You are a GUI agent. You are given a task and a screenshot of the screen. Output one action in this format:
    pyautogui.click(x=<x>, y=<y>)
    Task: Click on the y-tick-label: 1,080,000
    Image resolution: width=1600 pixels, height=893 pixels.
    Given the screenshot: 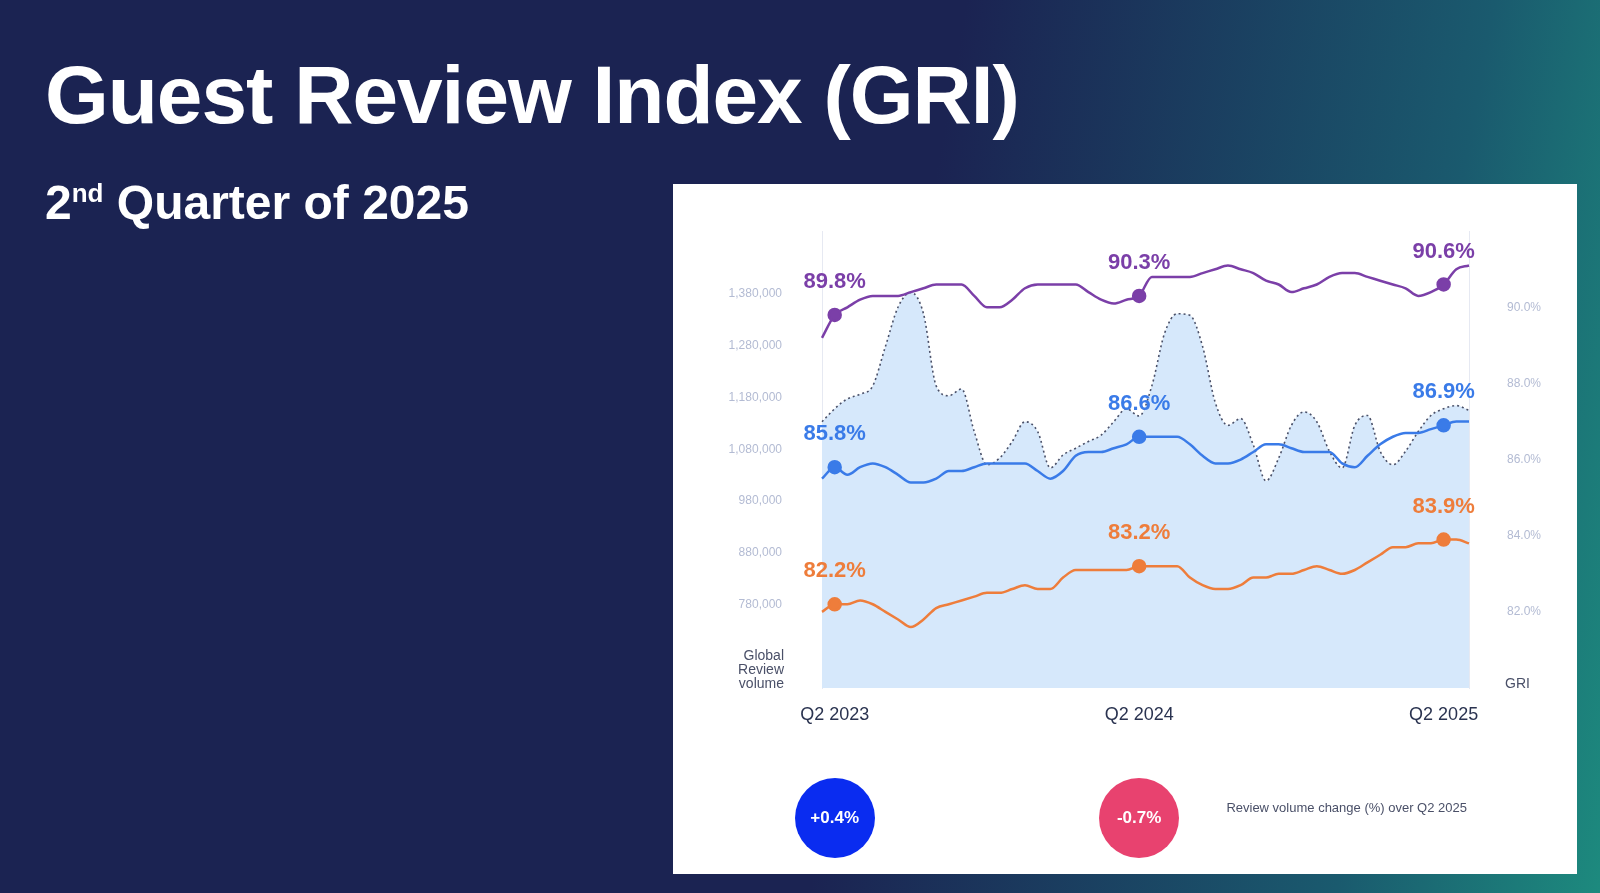 What is the action you would take?
    pyautogui.click(x=755, y=448)
    